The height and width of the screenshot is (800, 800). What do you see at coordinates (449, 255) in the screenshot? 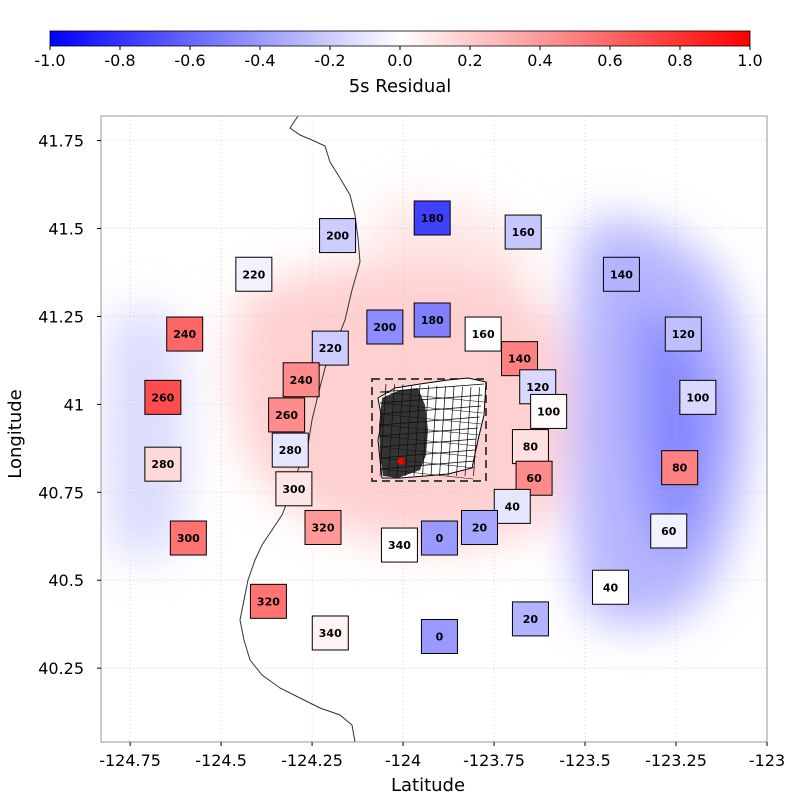
I see `field-north-red` at bounding box center [449, 255].